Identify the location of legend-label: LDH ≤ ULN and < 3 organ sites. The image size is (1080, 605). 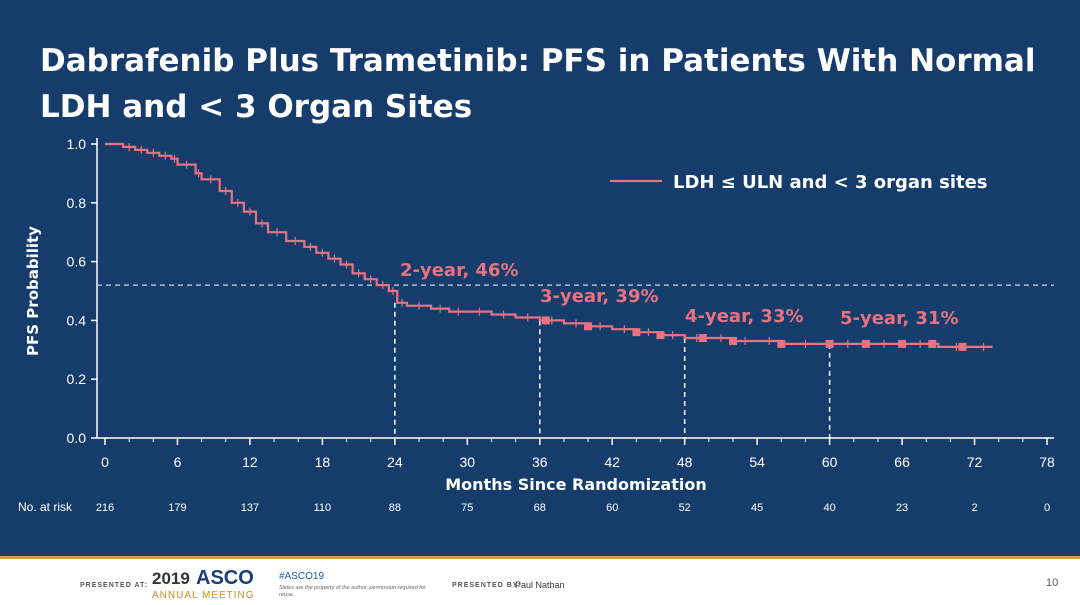
(830, 182).